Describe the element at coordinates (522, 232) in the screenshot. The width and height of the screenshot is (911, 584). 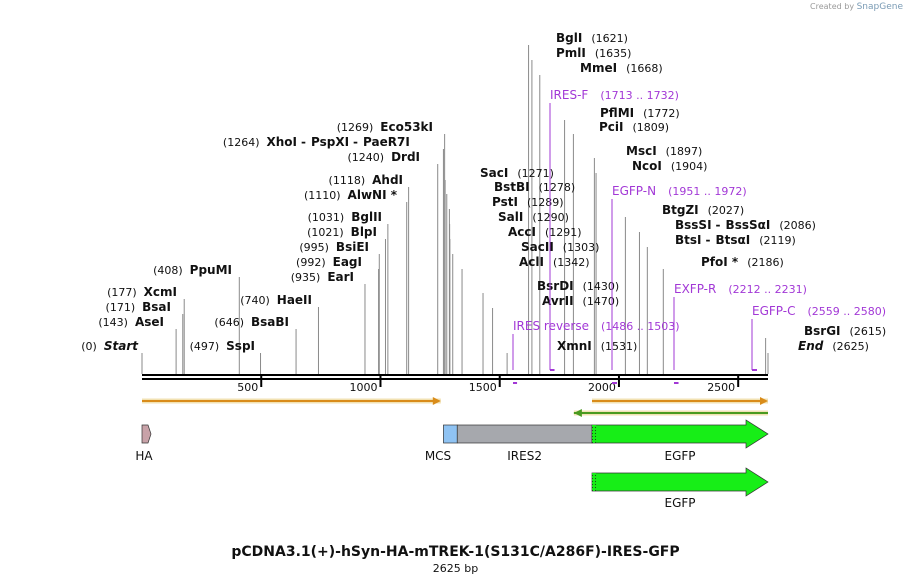
I see `site-name: AccI` at that location.